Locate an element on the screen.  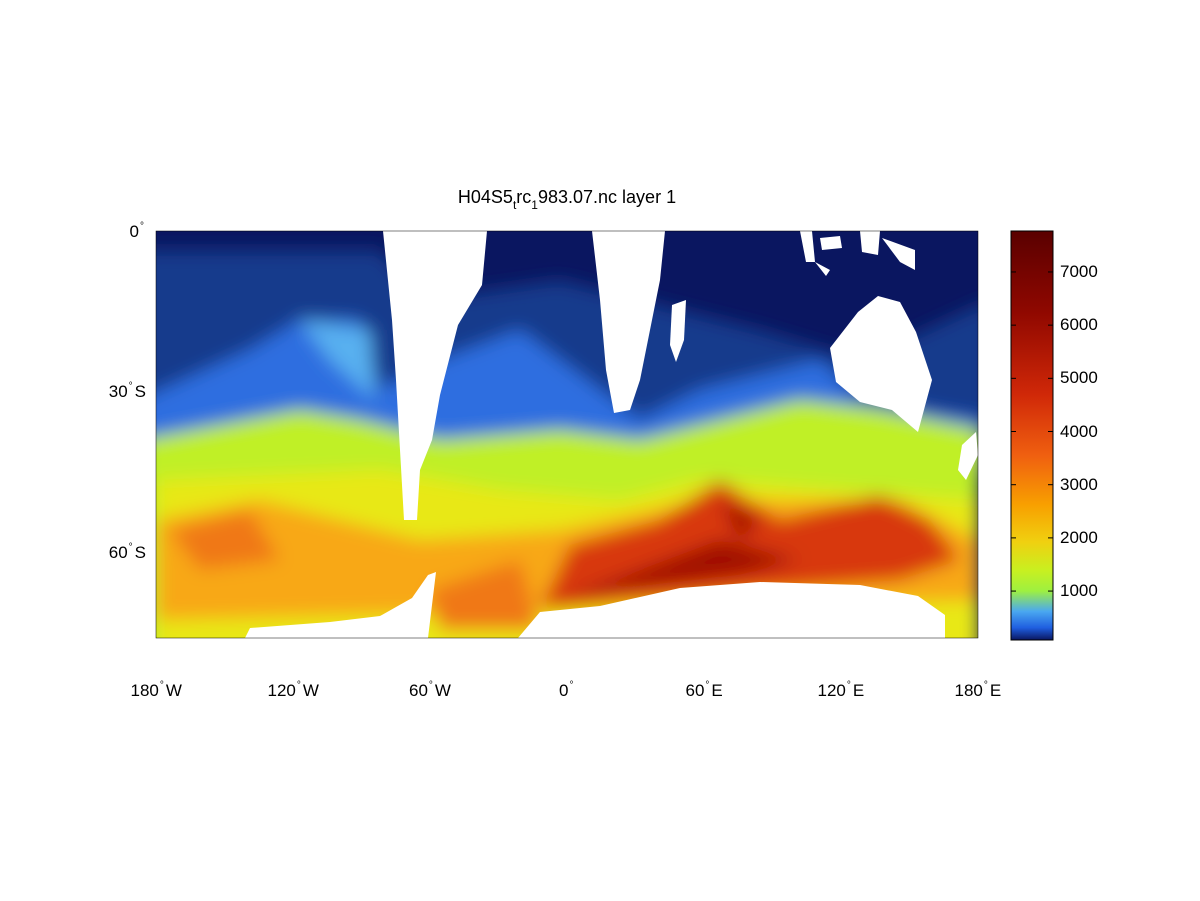
colorbar-tick-label: 5000 is located at coordinates (1079, 378).